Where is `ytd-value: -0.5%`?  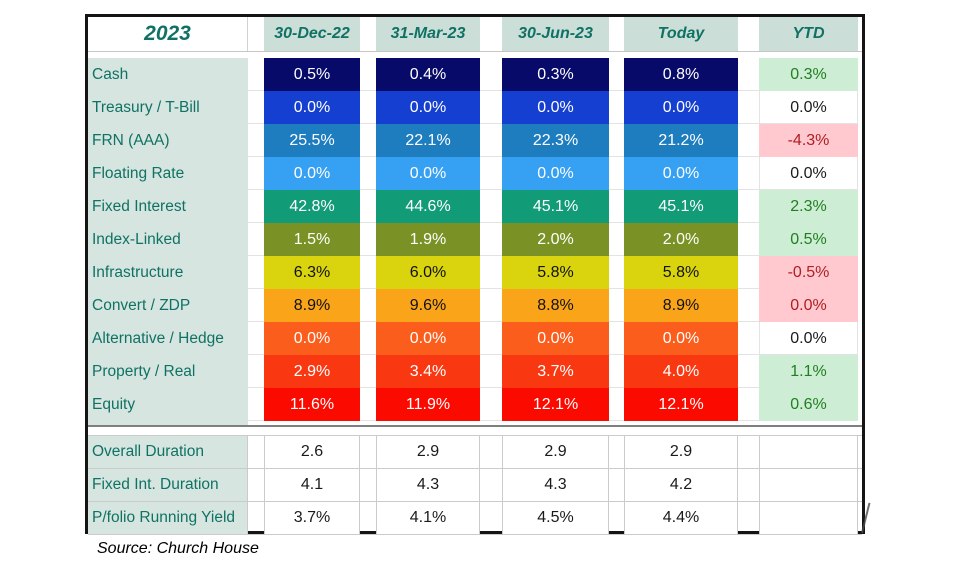 ytd-value: -0.5% is located at coordinates (808, 272).